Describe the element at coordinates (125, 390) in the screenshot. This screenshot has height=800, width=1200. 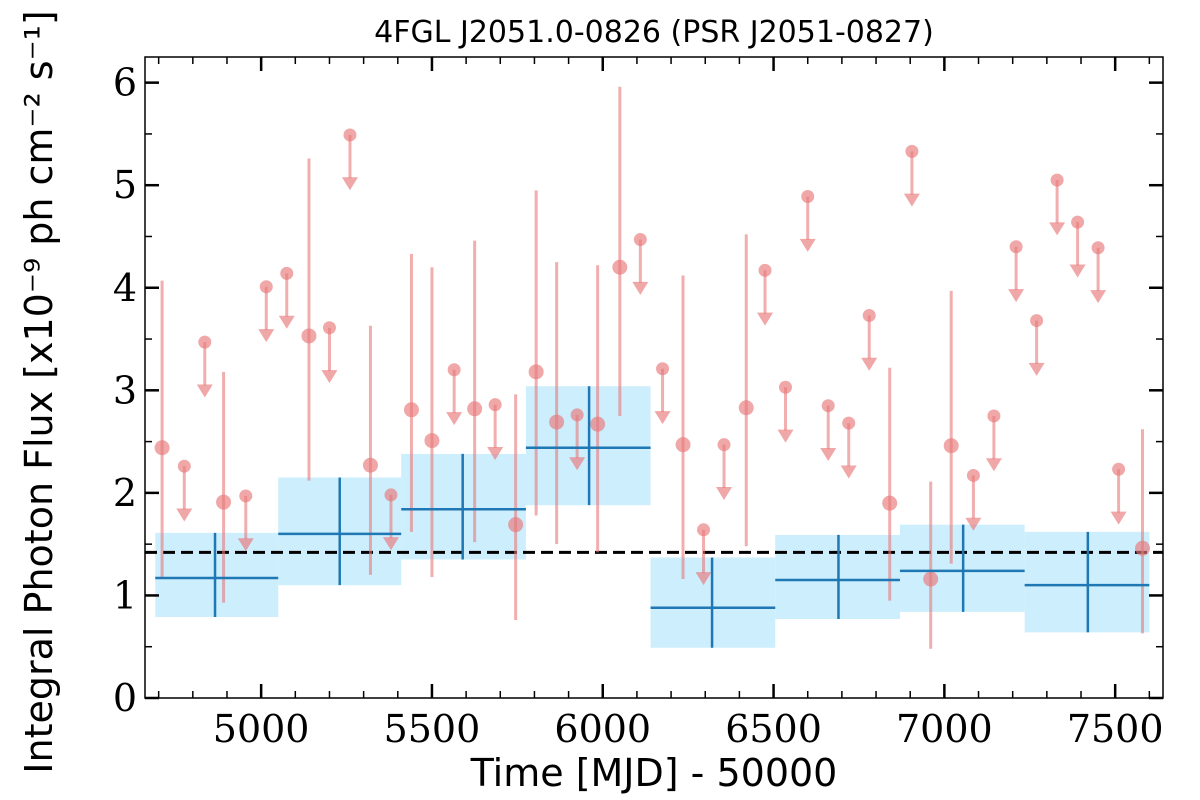
I see `y-tick-label: 3` at that location.